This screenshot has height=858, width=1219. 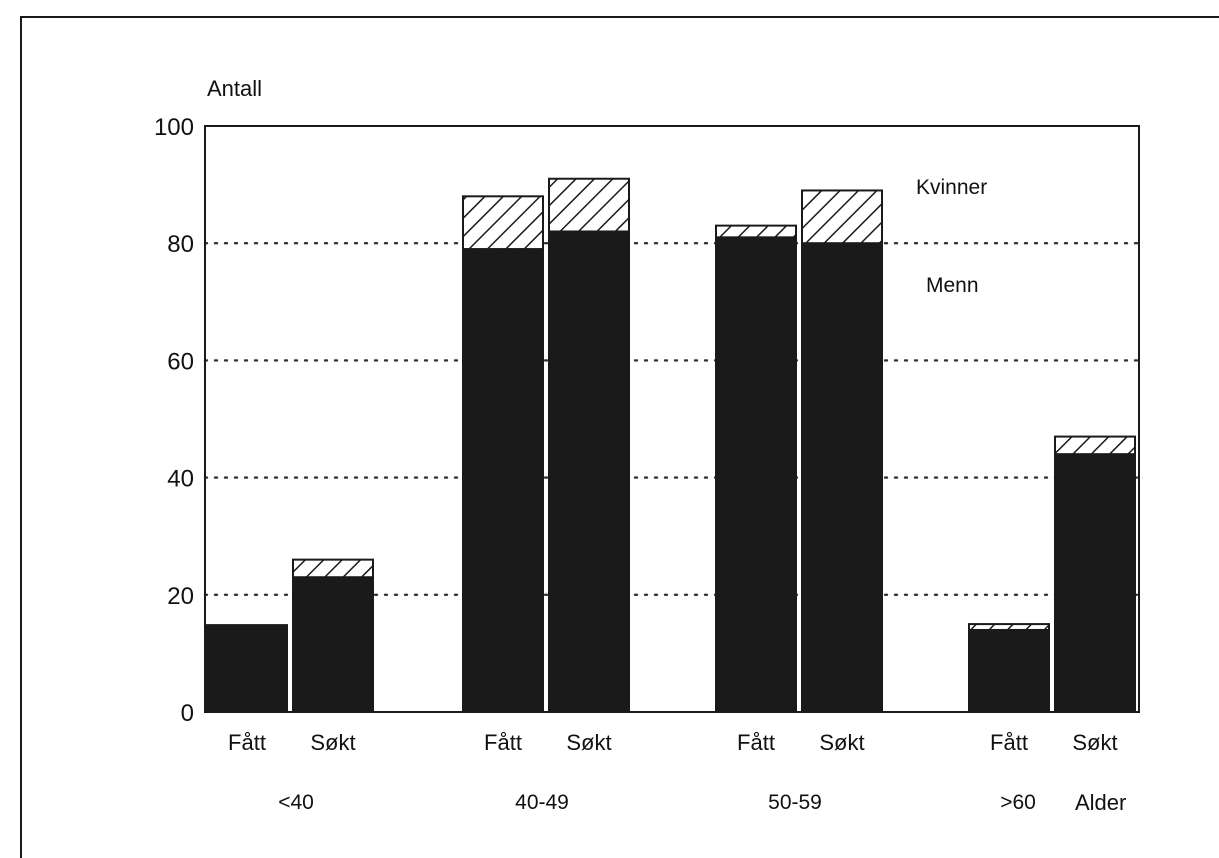 What do you see at coordinates (296, 802) in the screenshot?
I see `group-label: <40` at bounding box center [296, 802].